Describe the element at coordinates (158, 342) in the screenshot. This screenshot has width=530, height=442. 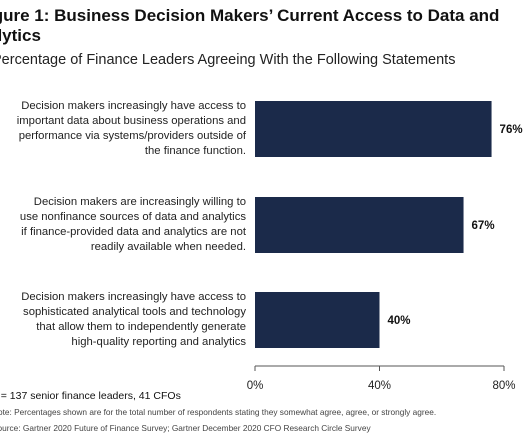
I see `category-label-line: high-quality reporting and analytics` at that location.